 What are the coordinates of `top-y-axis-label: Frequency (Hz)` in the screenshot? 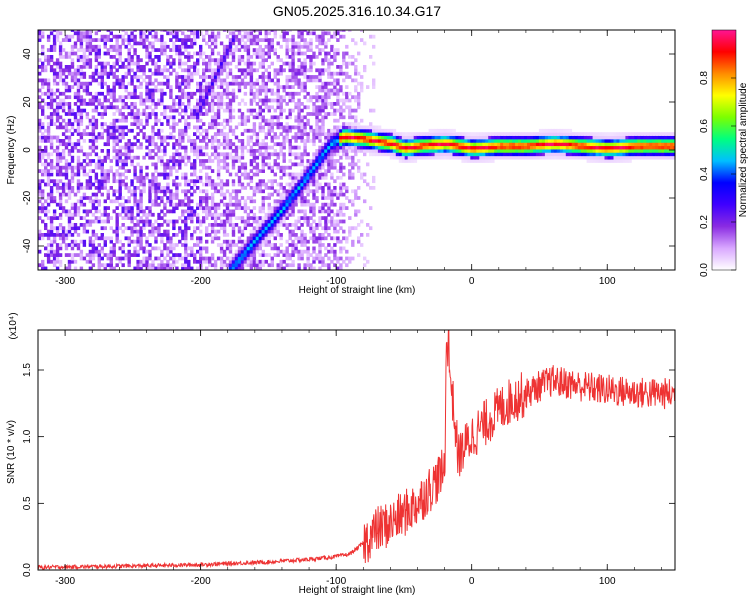 It's located at (11, 150).